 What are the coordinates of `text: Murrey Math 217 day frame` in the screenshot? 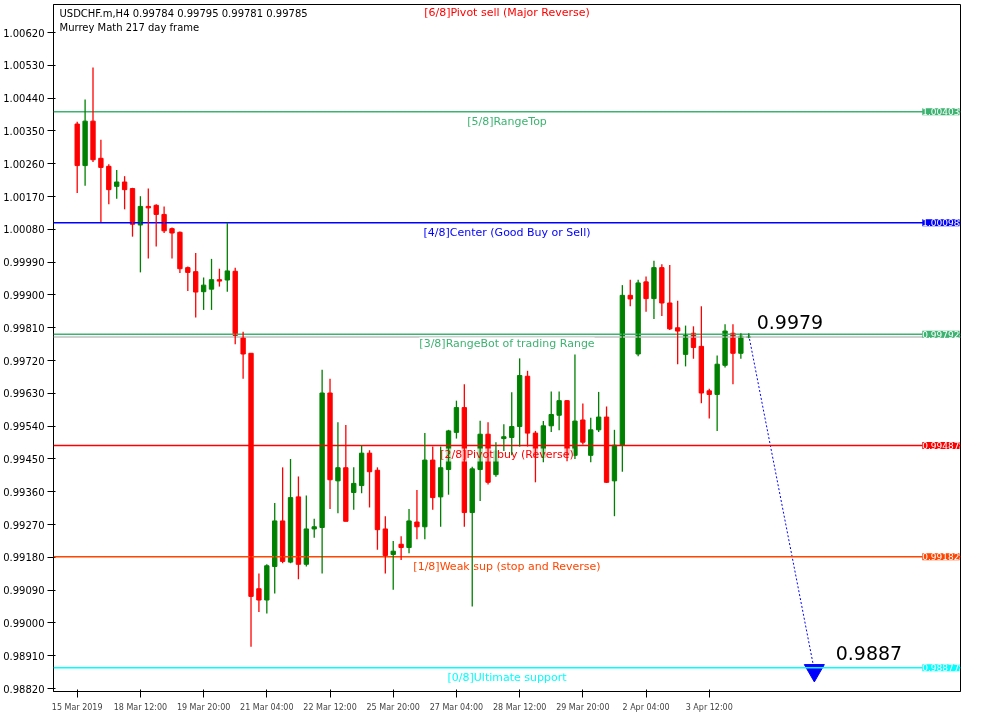 It's located at (129, 27).